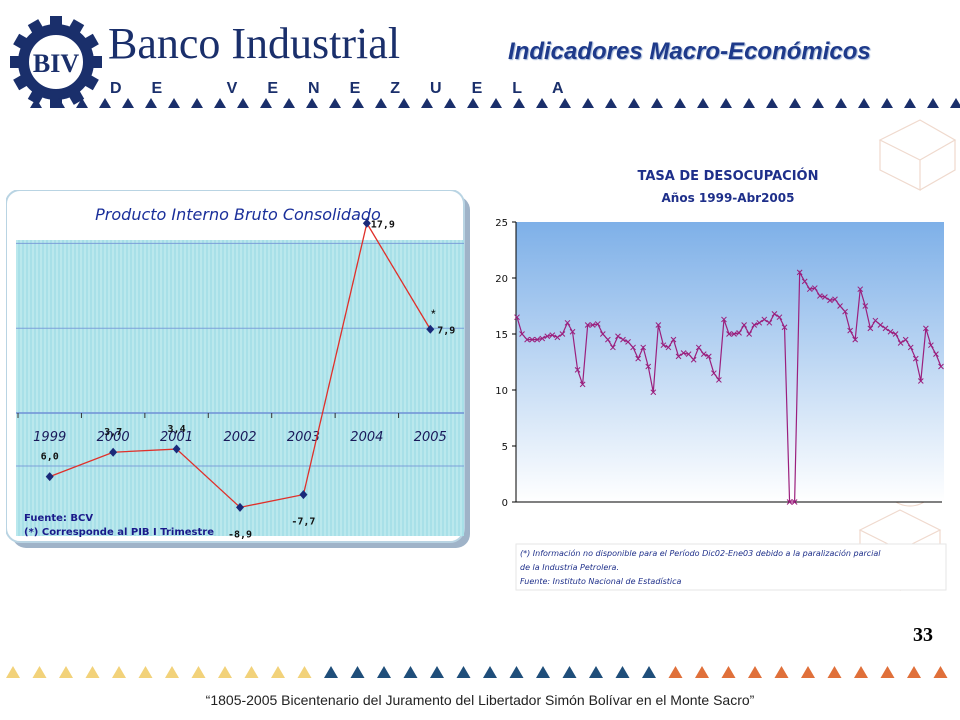 This screenshot has width=960, height=720. Describe the element at coordinates (239, 437) in the screenshot. I see `pib-x-tick-label: 2002` at that location.